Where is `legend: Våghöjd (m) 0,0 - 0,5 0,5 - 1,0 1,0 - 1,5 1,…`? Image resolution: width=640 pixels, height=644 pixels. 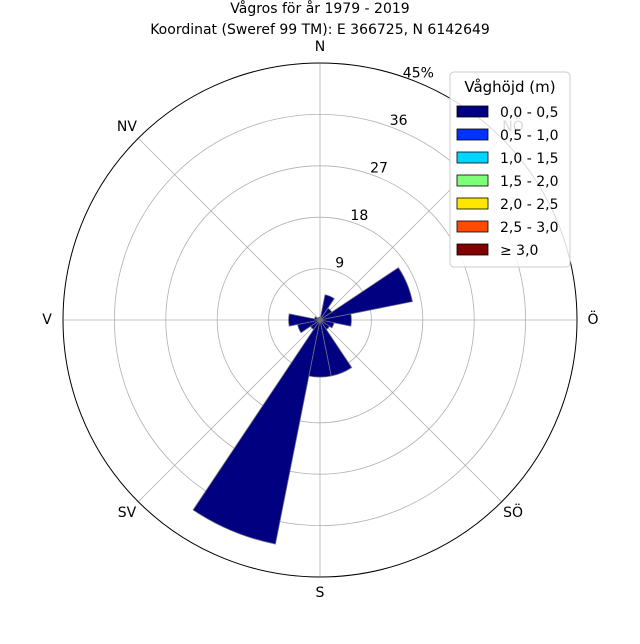 legend: Våghöjd (m) 0,0 - 0,5 0,5 - 1,0 1,0 - 1,5 1,… is located at coordinates (510, 169).